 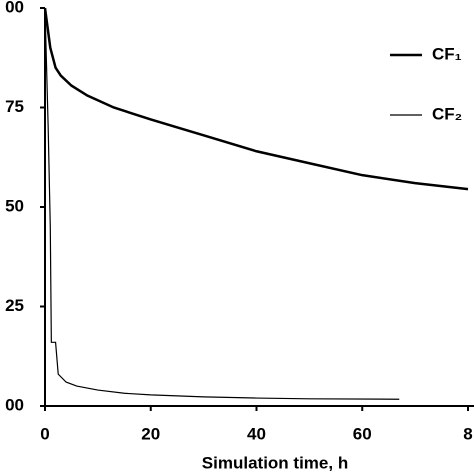 I want to click on legend-label: CF₂, so click(x=447, y=113).